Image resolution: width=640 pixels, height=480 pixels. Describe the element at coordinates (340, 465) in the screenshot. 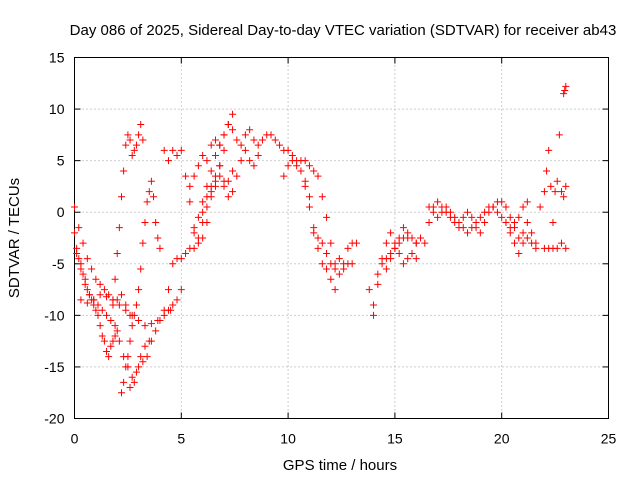

I see `x-axis-label: GPS time / hours` at that location.